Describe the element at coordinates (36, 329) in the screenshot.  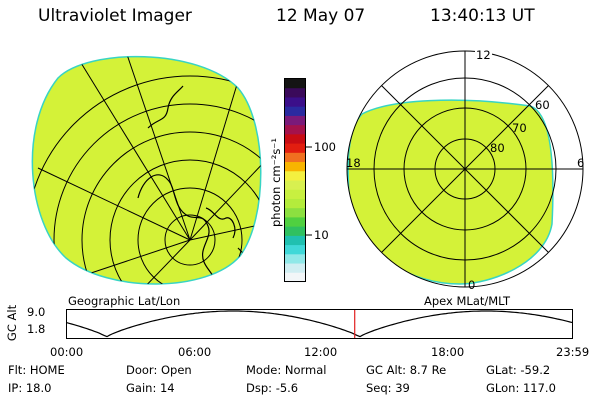
I see `timeline-ytick-low: 1.8` at that location.